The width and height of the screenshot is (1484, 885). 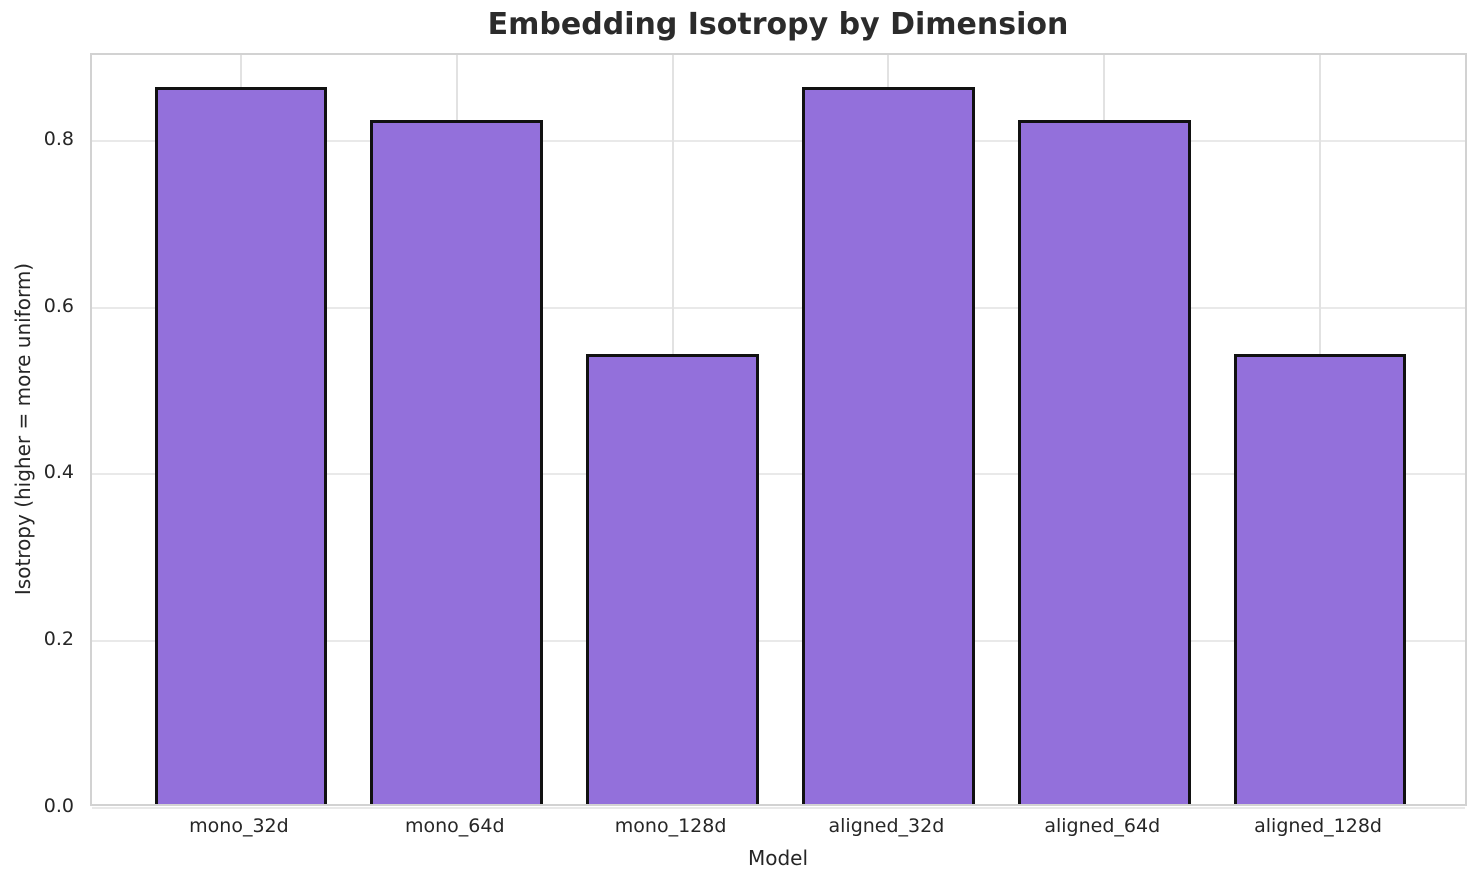 I want to click on x-tick-label: mono_32d, so click(x=239, y=826).